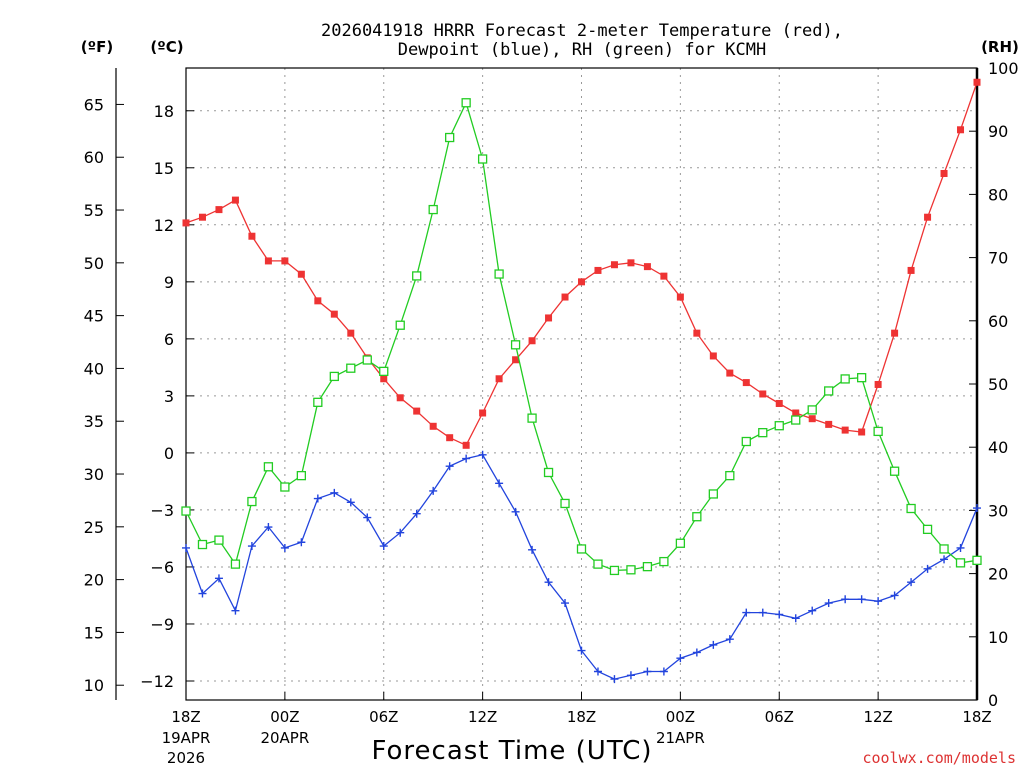 The width and height of the screenshot is (1024, 768). I want to click on rh-tick-label: 30, so click(998, 510).